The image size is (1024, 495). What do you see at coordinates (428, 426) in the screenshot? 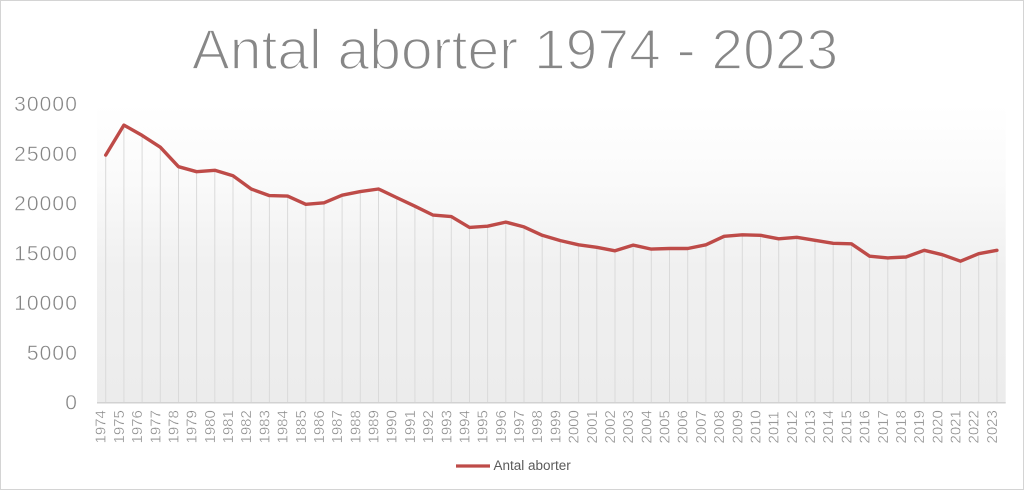
I see `svg-text: 1992` at bounding box center [428, 426].